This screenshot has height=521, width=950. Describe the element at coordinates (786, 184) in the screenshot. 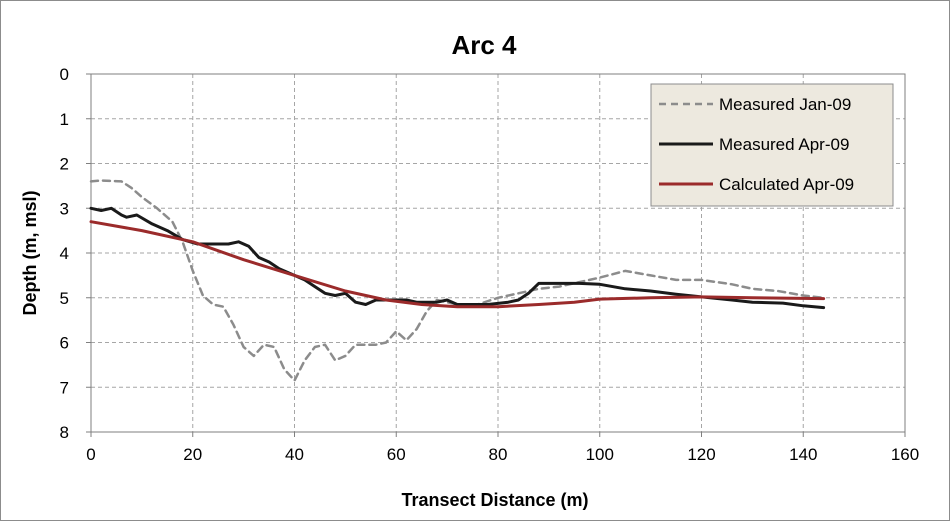

I see `legend-label-calculated-apr-09: Calculated Apr-09` at that location.